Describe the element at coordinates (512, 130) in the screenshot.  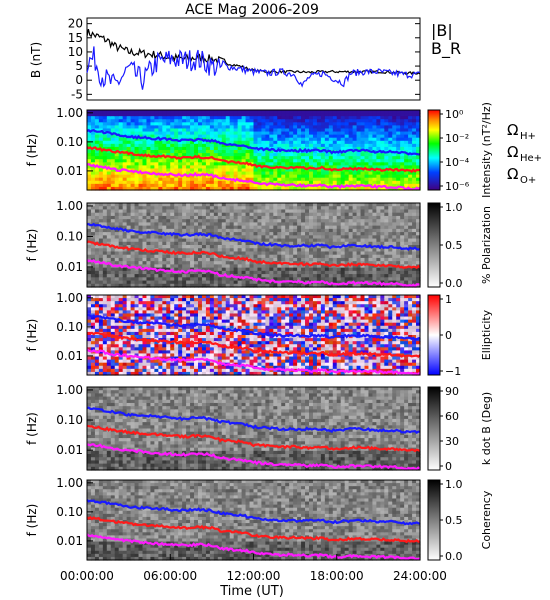
I see `gyro-legend-label: Ω` at that location.